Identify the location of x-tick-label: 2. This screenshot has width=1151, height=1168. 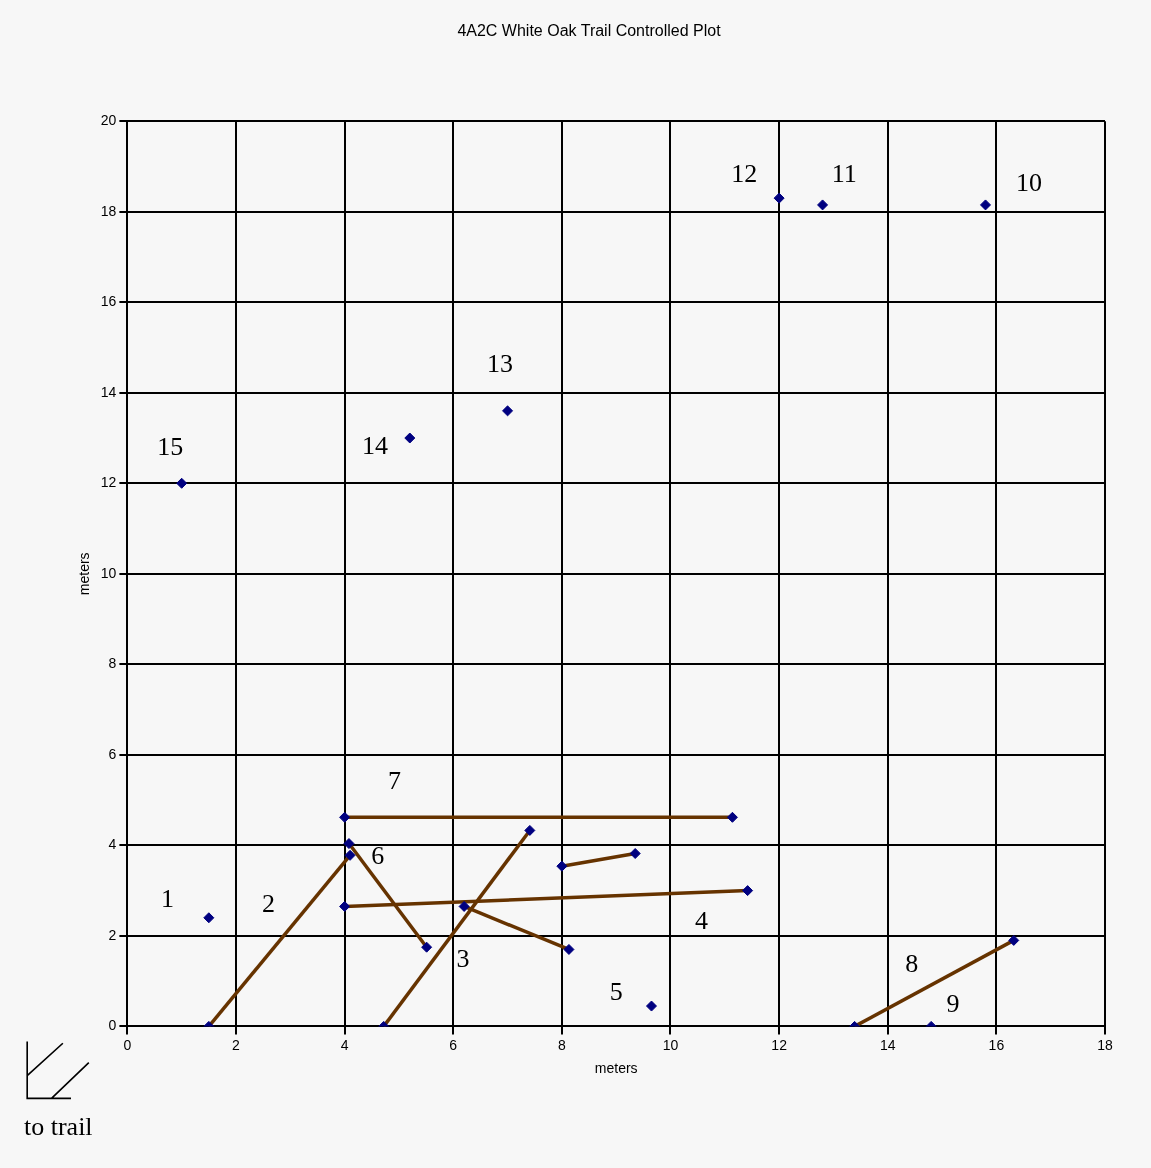
(236, 1044).